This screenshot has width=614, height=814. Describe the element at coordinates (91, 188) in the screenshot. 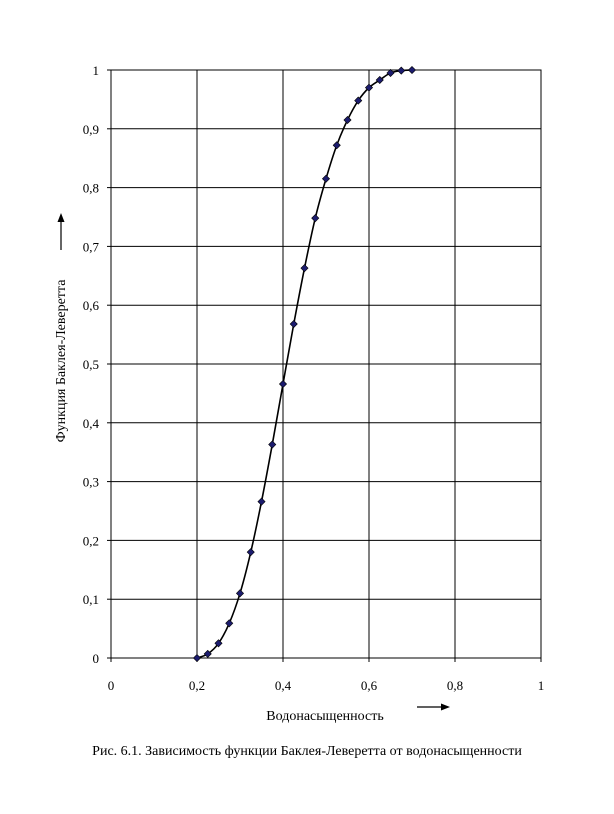

I see `y-tick-label: 0,8` at that location.